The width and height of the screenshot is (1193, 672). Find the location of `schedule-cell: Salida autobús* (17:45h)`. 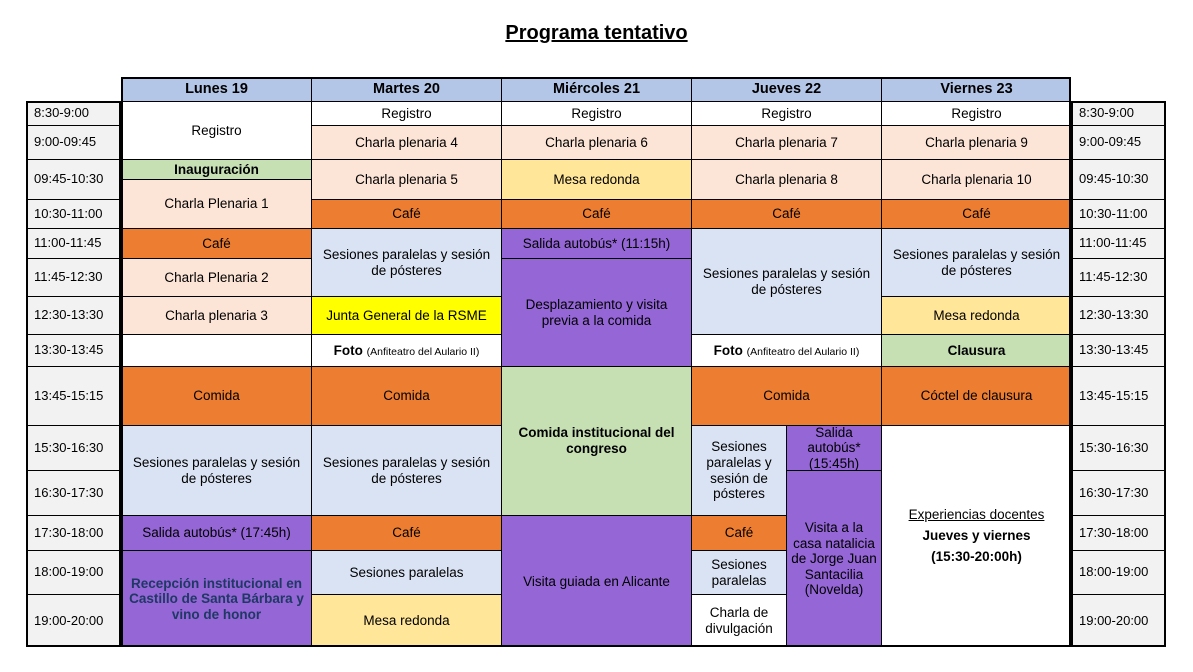

schedule-cell: Salida autobús* (17:45h) is located at coordinates (216, 532).